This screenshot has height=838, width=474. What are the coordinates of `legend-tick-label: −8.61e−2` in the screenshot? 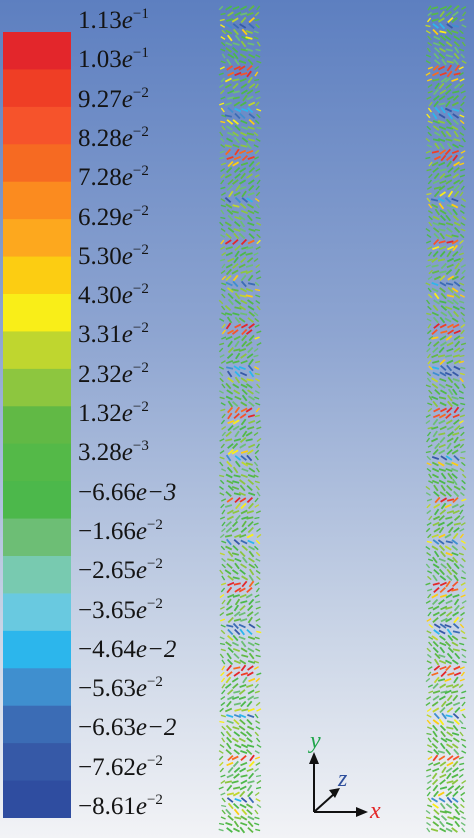 It's located at (120, 806).